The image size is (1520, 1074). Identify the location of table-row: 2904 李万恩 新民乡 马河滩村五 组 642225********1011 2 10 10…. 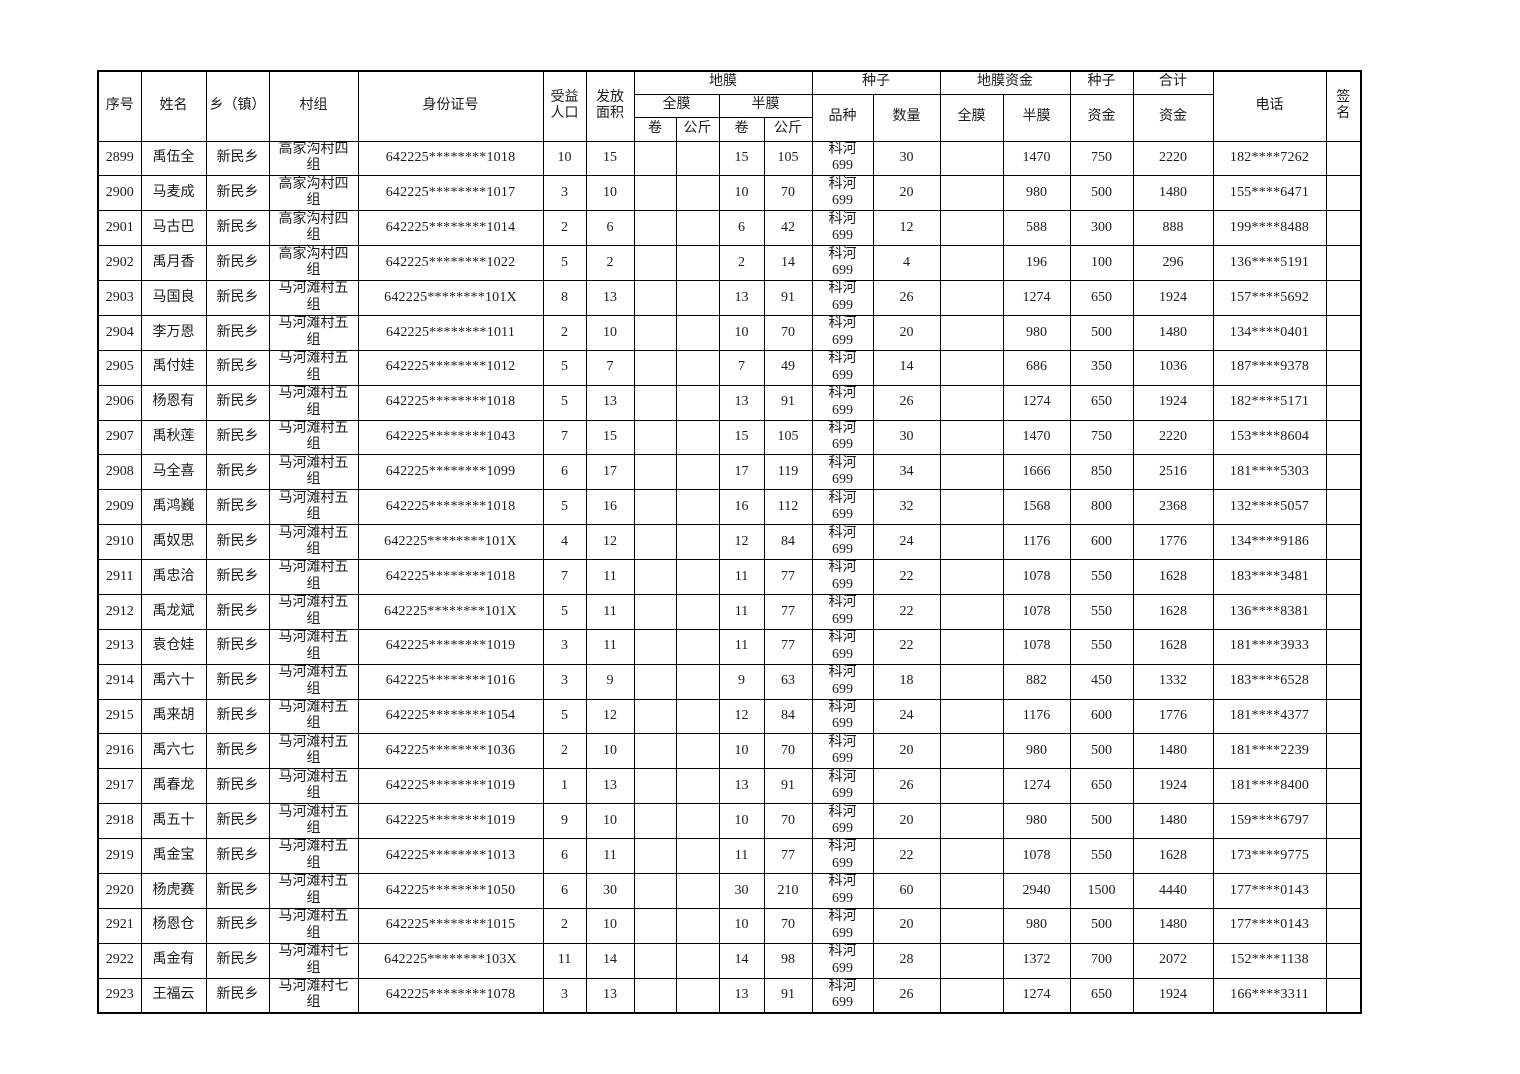
(729, 332).